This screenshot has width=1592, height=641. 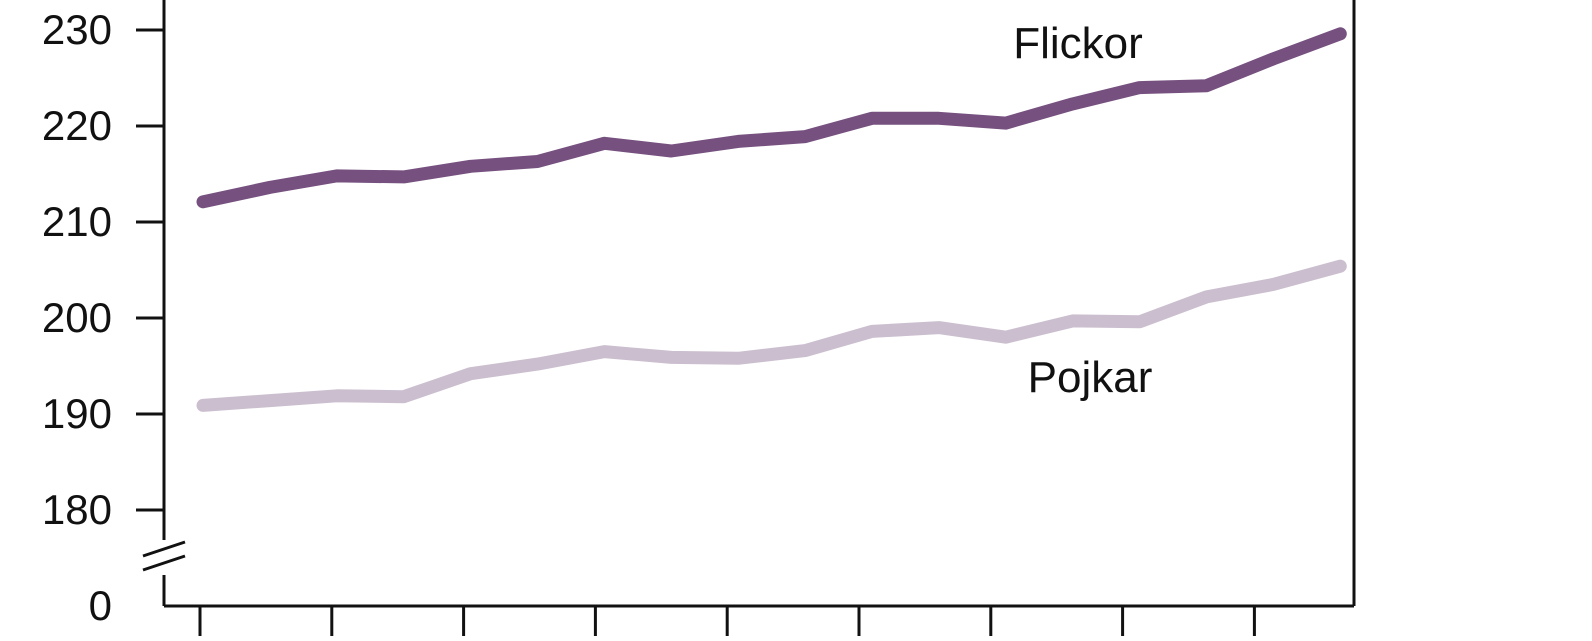 What do you see at coordinates (77, 221) in the screenshot?
I see `y-tick-label: 210` at bounding box center [77, 221].